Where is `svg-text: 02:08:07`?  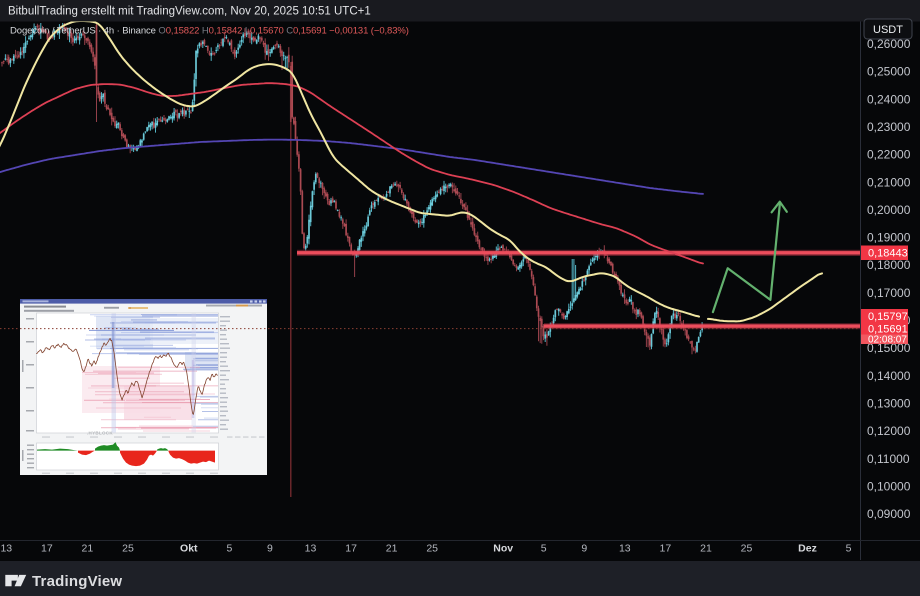
svg-text: 02:08:07 is located at coordinates (887, 340).